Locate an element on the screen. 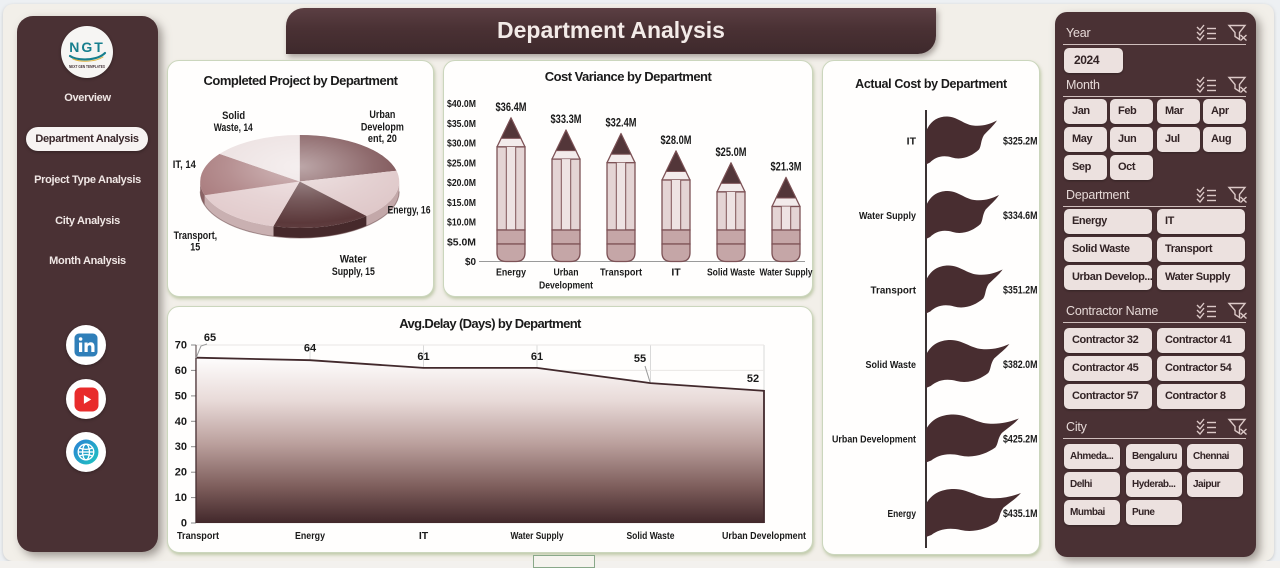  svg-text: 10 is located at coordinates (181, 498).